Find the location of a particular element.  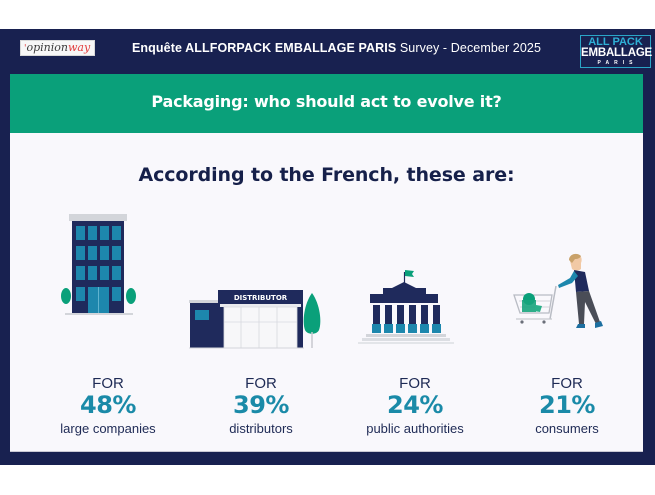

distributor-sign-text: DISTRIBUTOR is located at coordinates (261, 298).